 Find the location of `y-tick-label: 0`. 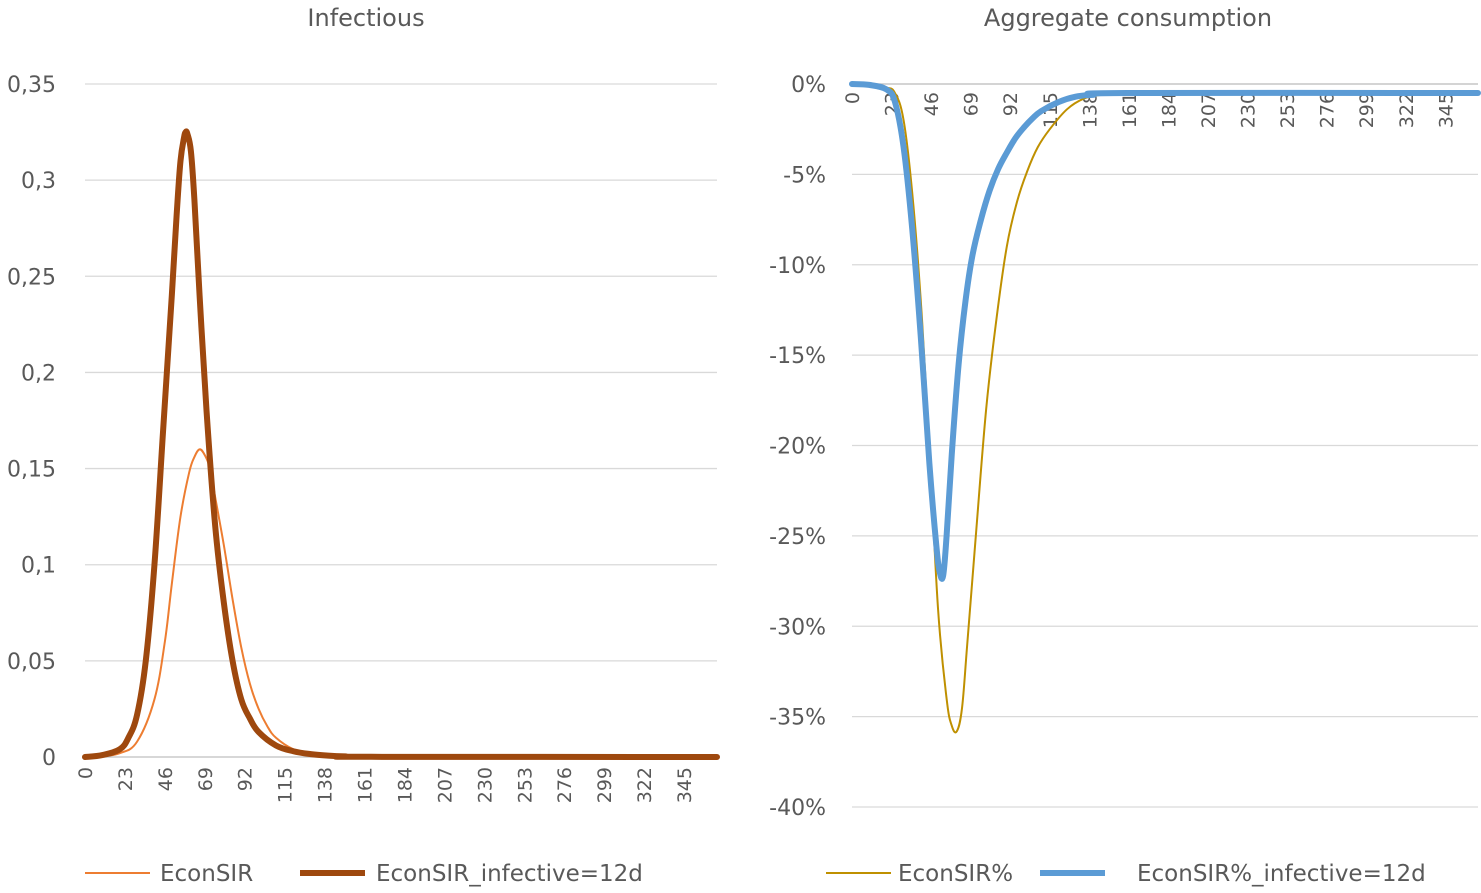

y-tick-label: 0 is located at coordinates (49, 758).